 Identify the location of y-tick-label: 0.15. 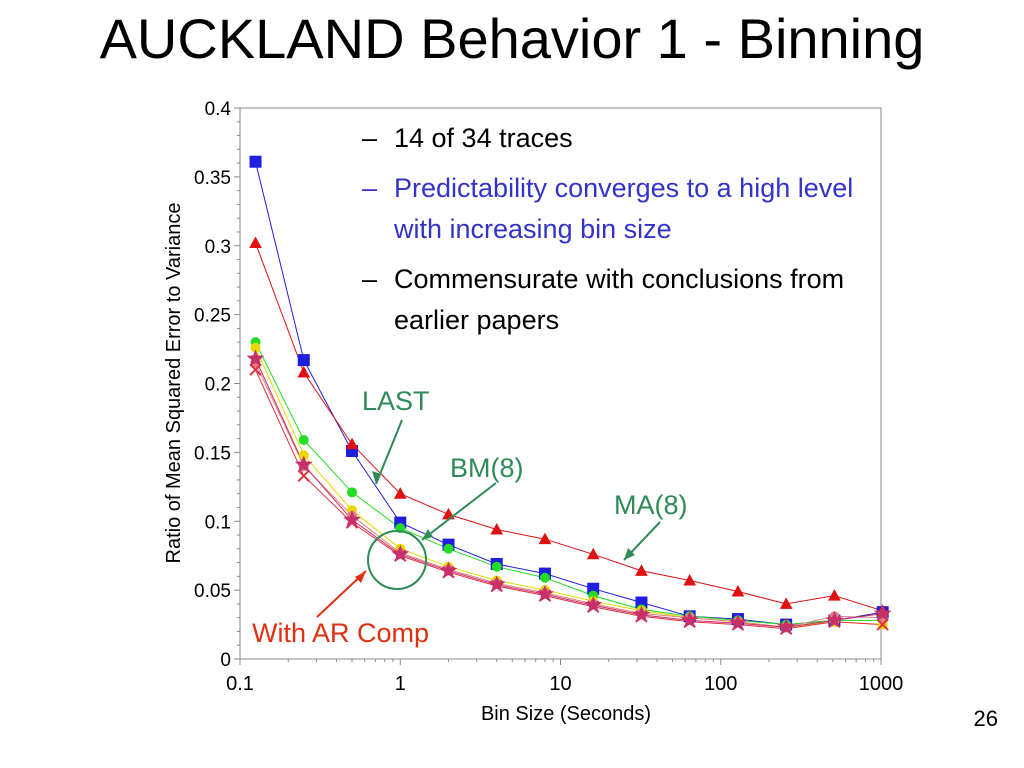
(212, 453).